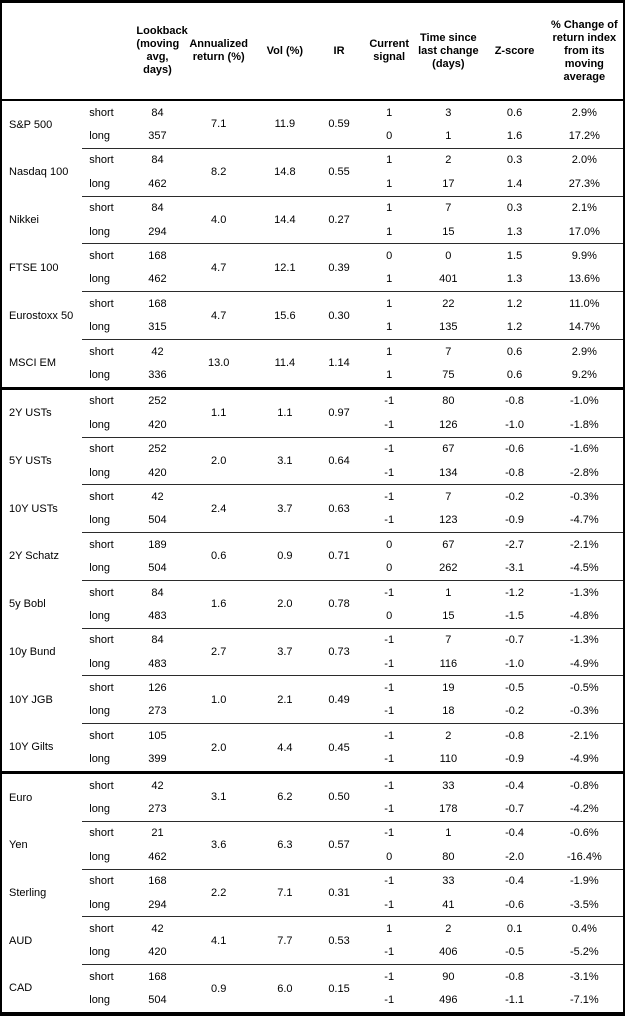 The height and width of the screenshot is (1016, 625). Describe the element at coordinates (448, 760) in the screenshot. I see `time-long-cell: 110` at that location.